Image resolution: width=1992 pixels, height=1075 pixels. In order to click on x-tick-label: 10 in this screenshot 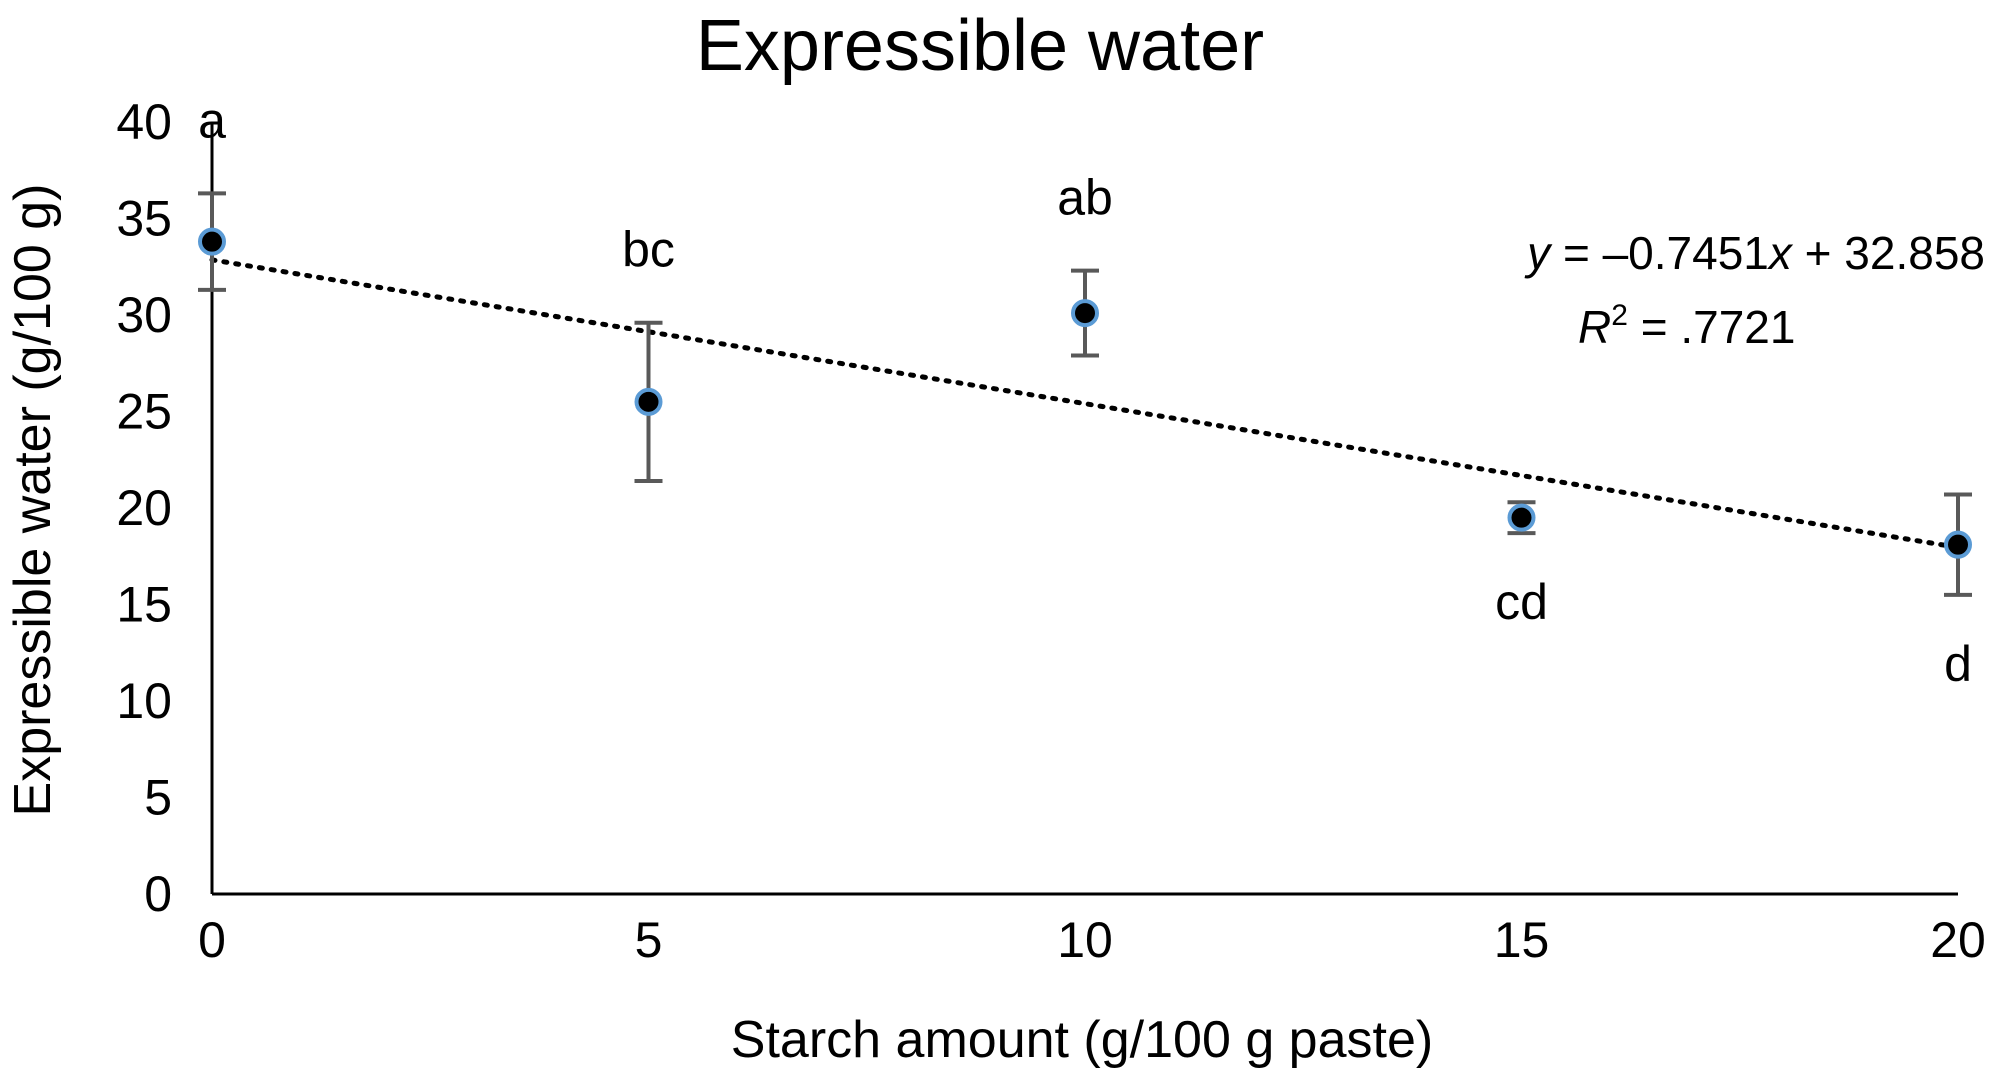, I will do `click(1085, 940)`.